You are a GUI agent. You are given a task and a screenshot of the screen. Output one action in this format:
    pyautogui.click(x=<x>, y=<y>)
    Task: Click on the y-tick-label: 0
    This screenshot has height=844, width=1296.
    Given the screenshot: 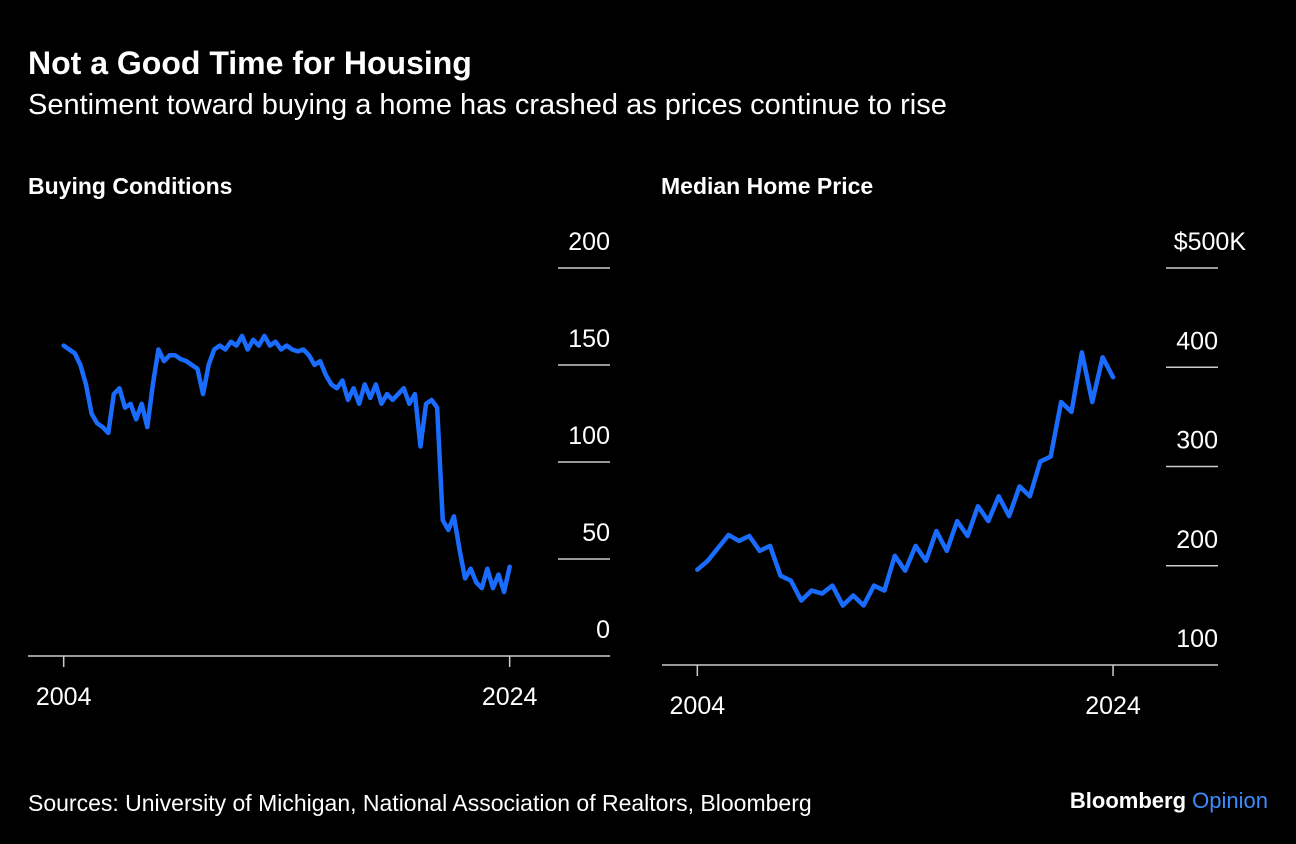 What is the action you would take?
    pyautogui.click(x=603, y=630)
    